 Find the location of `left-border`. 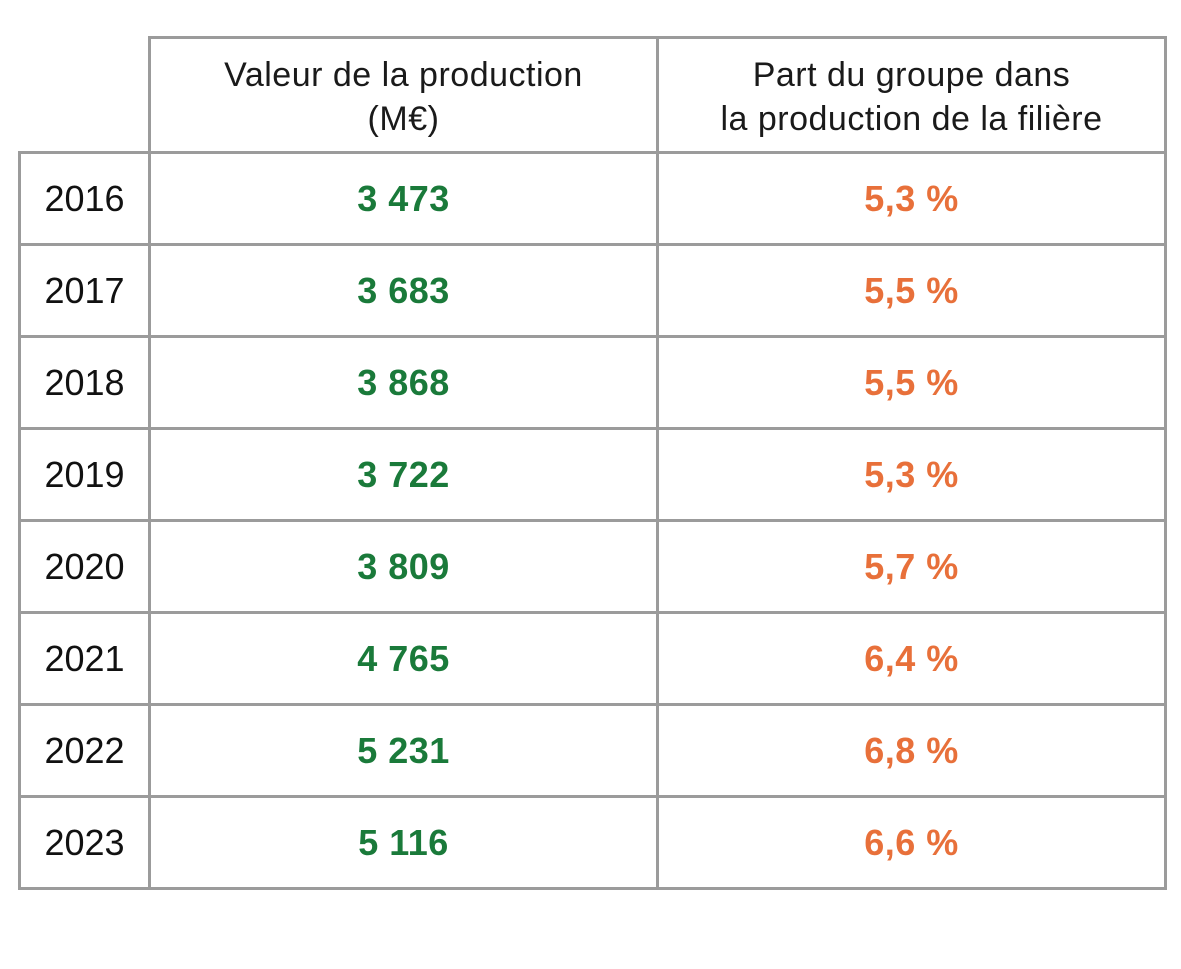

left-border is located at coordinates (19, 520).